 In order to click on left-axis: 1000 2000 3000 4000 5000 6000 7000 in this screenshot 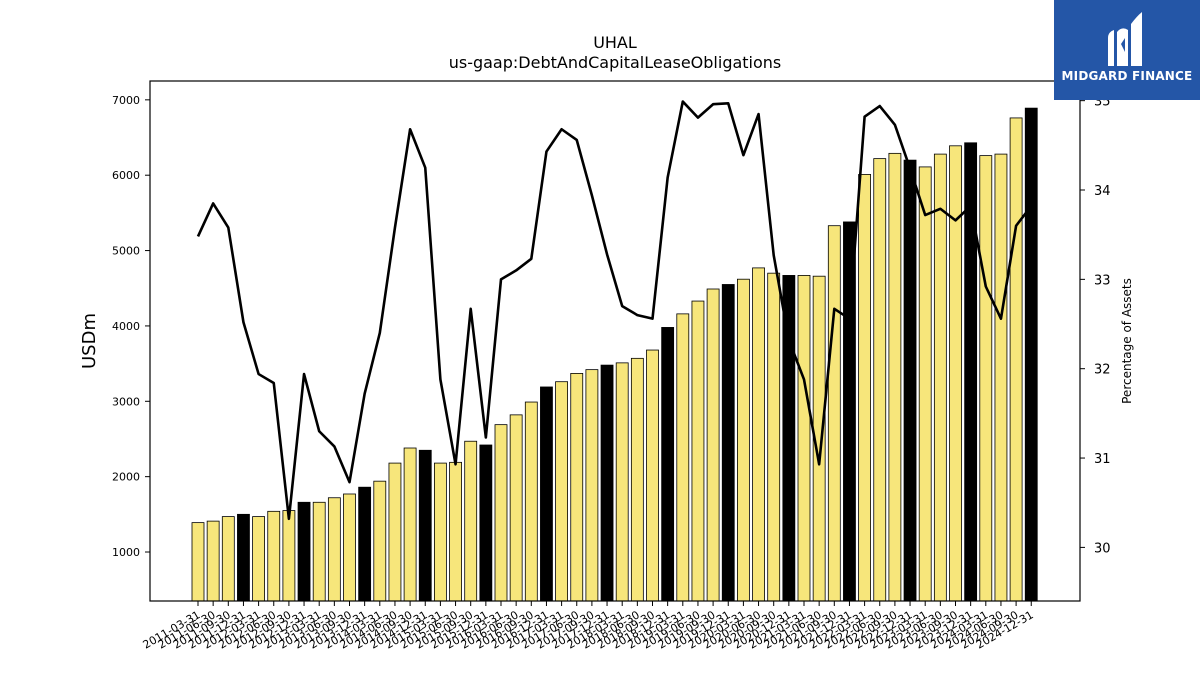, I will do `click(131, 326)`.